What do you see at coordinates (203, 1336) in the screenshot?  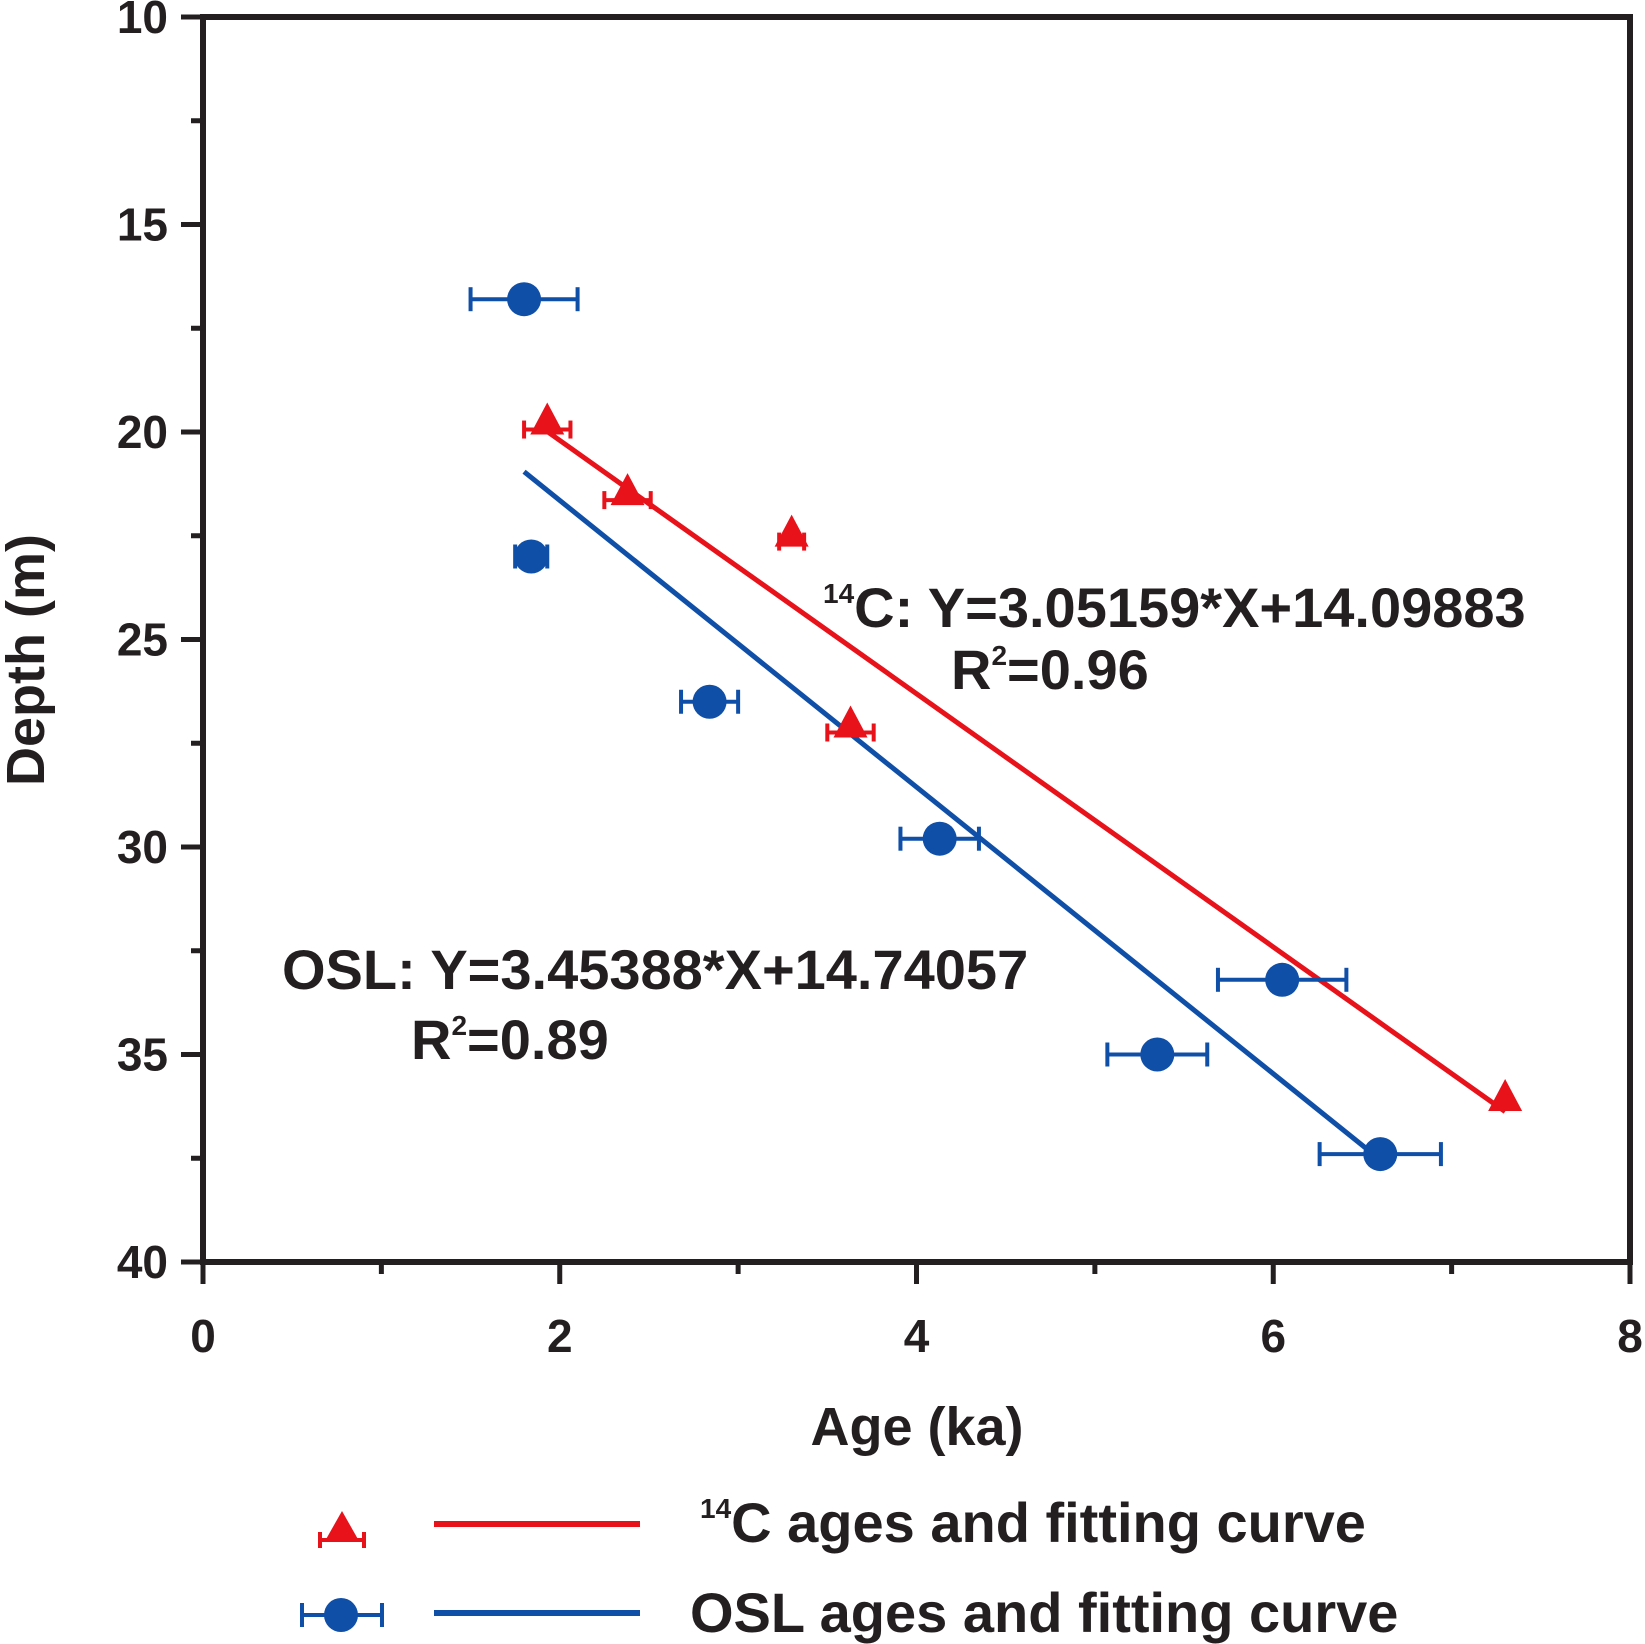 I see `x-tick-label: 0` at bounding box center [203, 1336].